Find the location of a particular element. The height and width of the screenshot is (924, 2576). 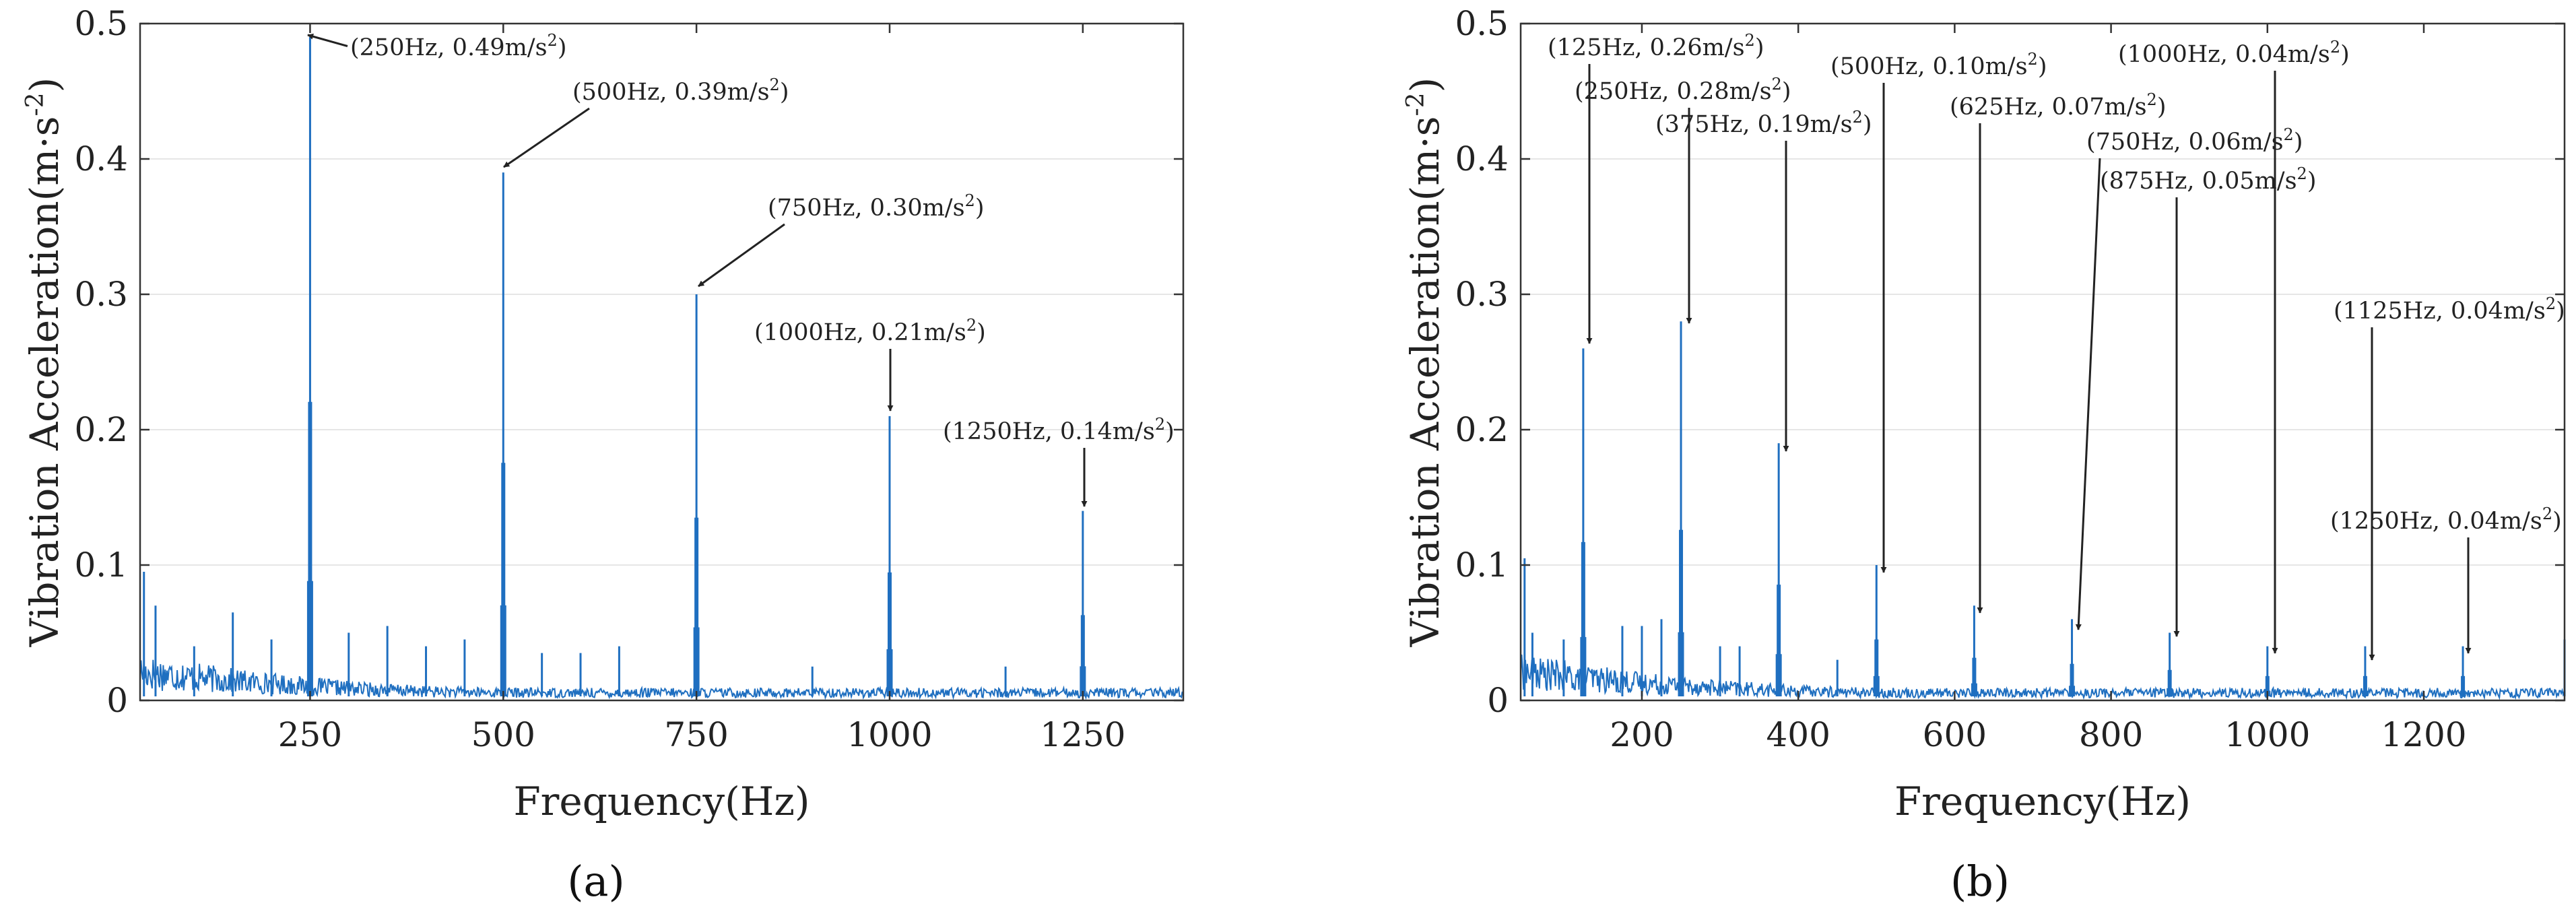

peak-annotation-label: (875Hz, 0.05m/s2) is located at coordinates (2208, 179).